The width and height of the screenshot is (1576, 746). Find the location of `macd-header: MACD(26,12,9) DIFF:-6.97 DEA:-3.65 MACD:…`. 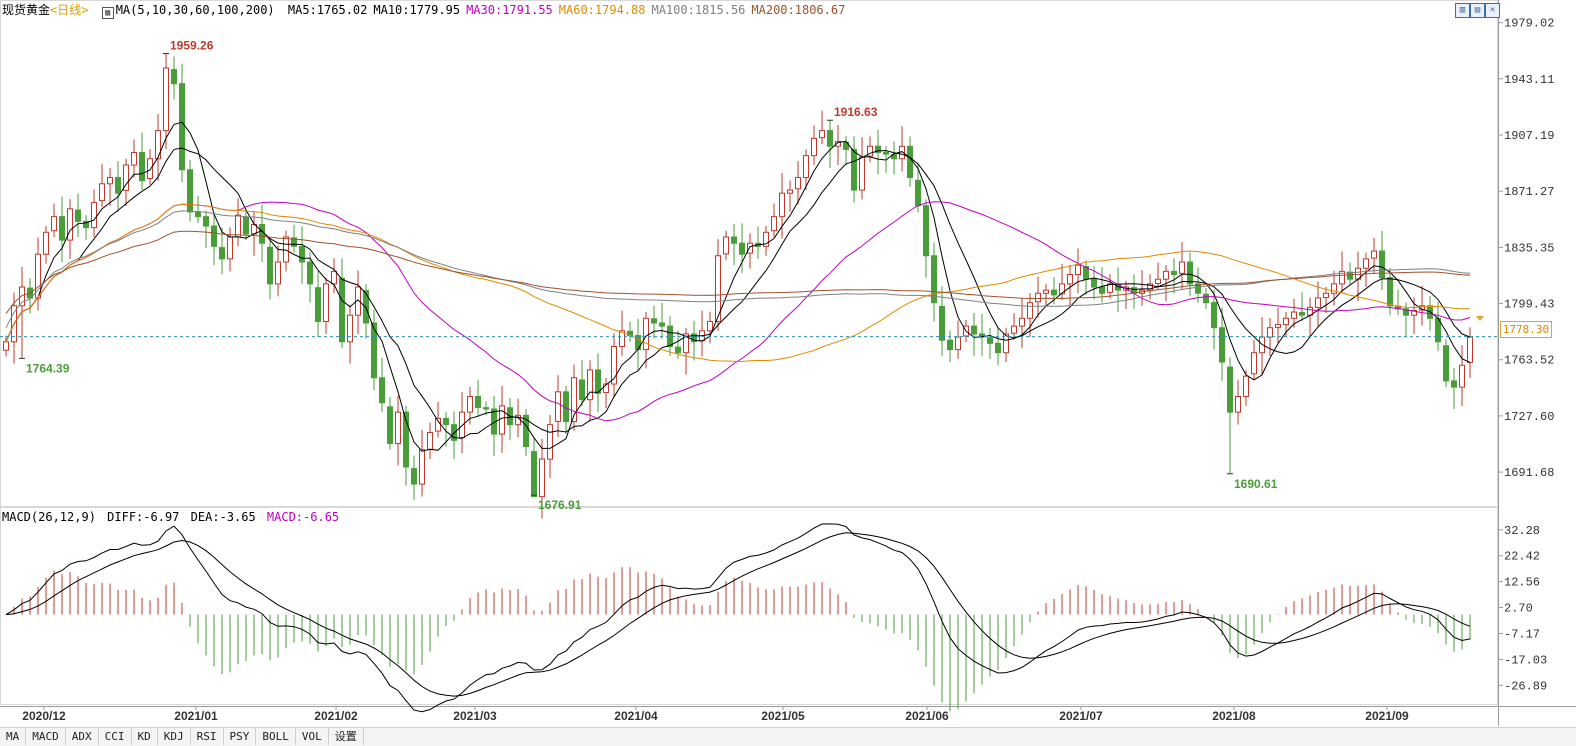

macd-header: MACD(26,12,9) DIFF:-6.97 DEA:-3.65 MACD:… is located at coordinates (173, 517).